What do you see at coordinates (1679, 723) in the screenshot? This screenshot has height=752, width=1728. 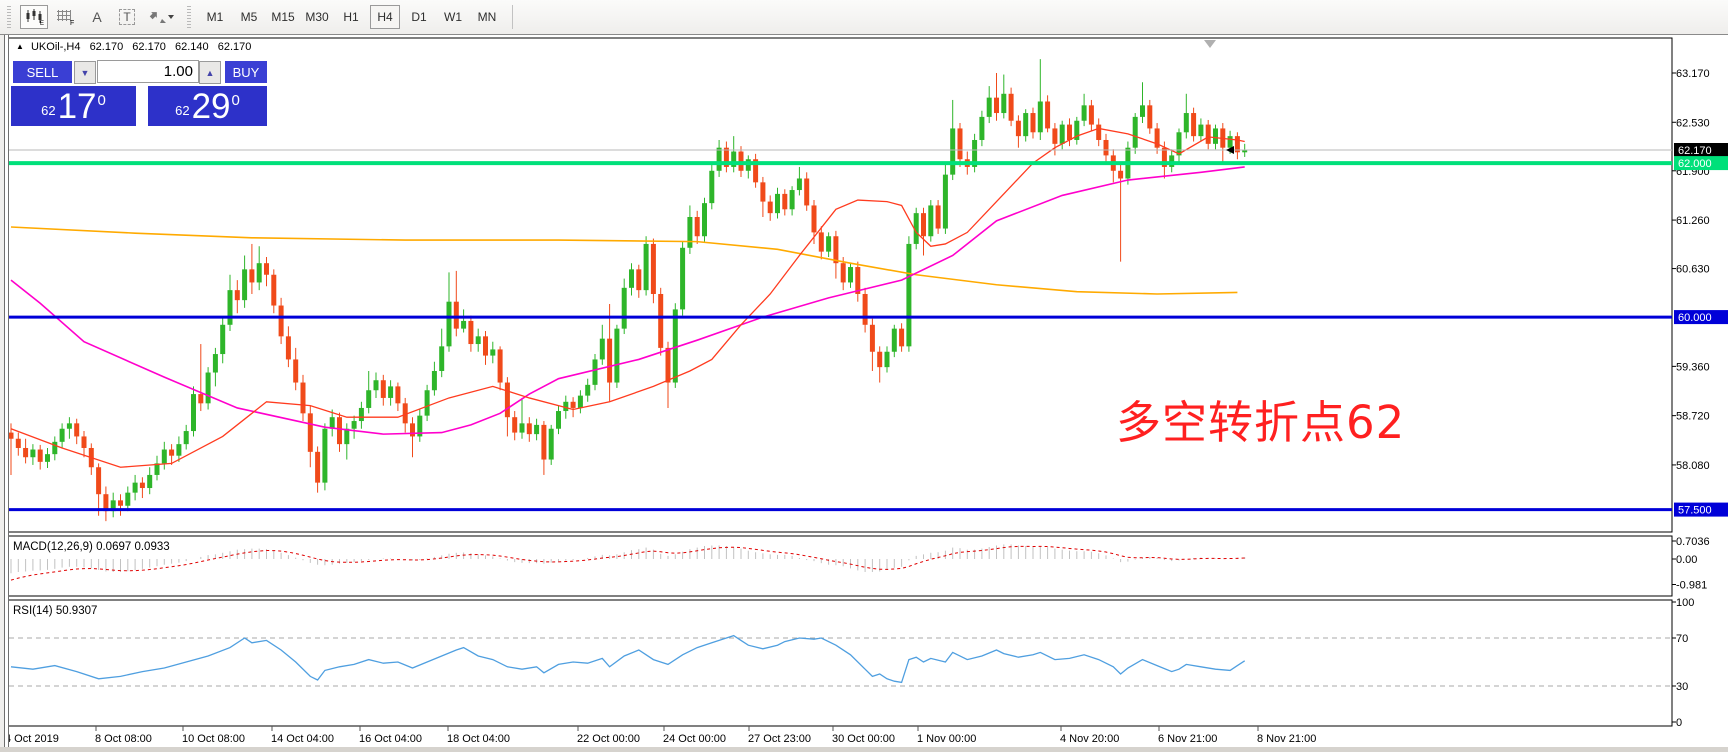 I see `svg-text: 0` at bounding box center [1679, 723].